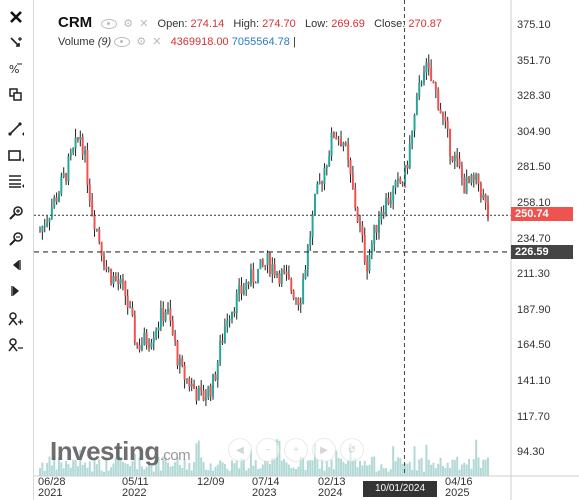 The image size is (579, 500). Describe the element at coordinates (144, 24) in the screenshot. I see `remove-x-icon: ✕` at that location.